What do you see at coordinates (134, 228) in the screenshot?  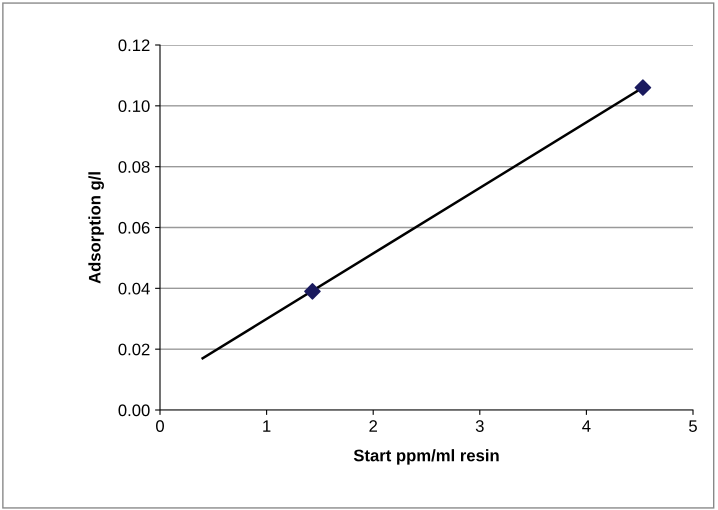 I see `y-tick-label: 0.06` at bounding box center [134, 228].